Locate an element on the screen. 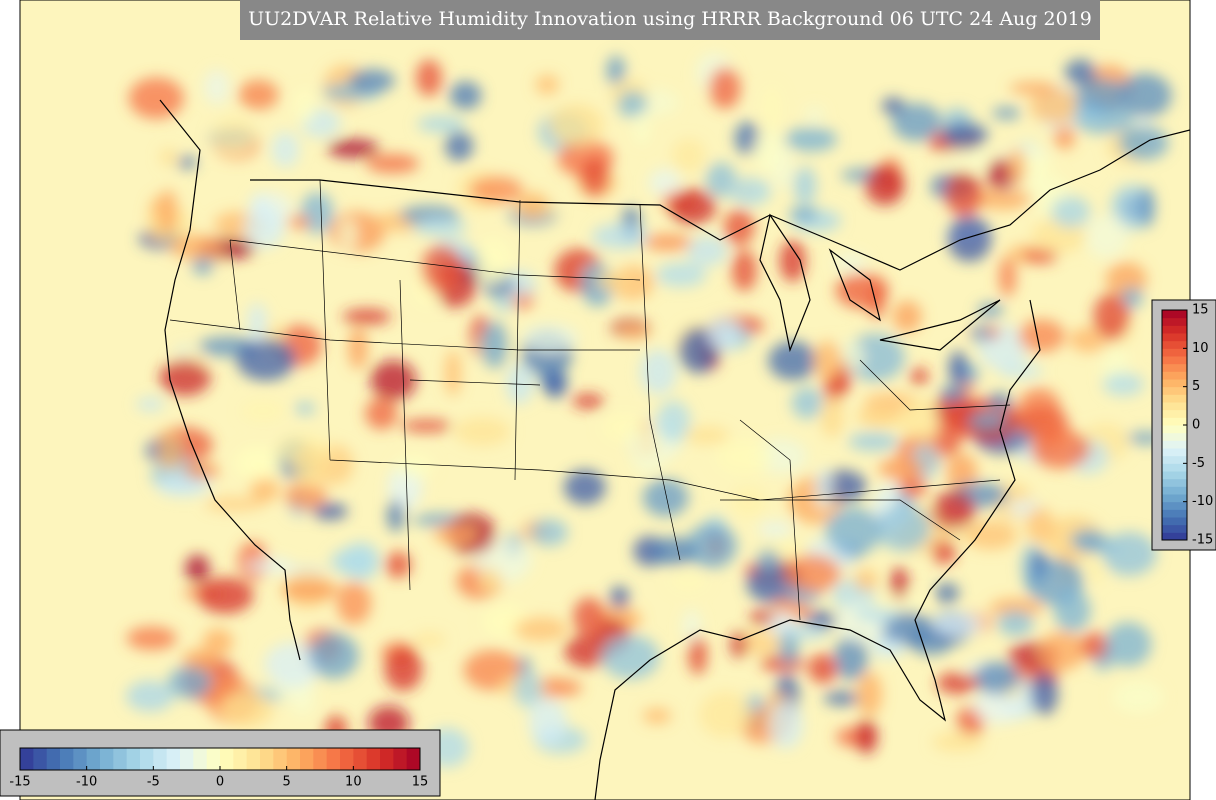 This screenshot has width=1216, height=800. colorbar-tick-label: 15 is located at coordinates (420, 782).